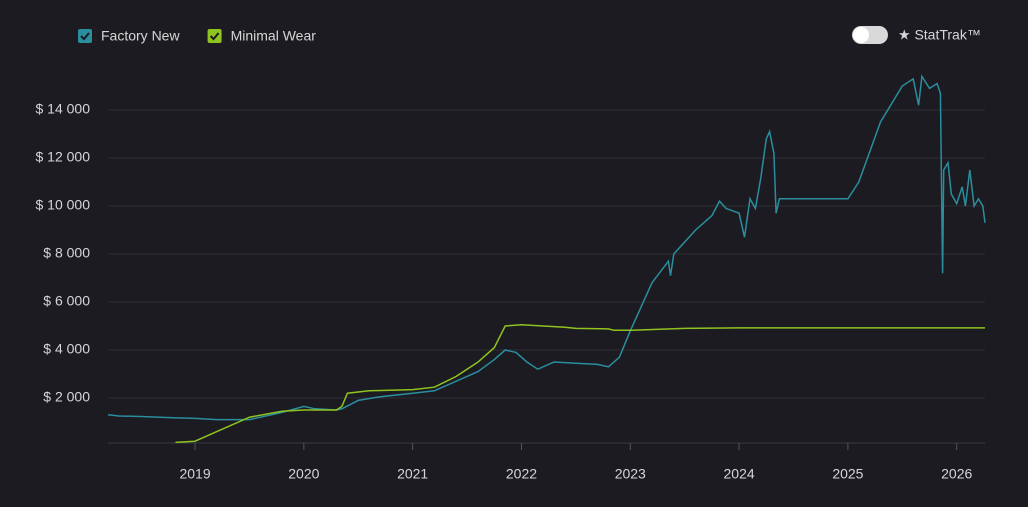  What do you see at coordinates (140, 36) in the screenshot?
I see `legend-label: Factory New` at bounding box center [140, 36].